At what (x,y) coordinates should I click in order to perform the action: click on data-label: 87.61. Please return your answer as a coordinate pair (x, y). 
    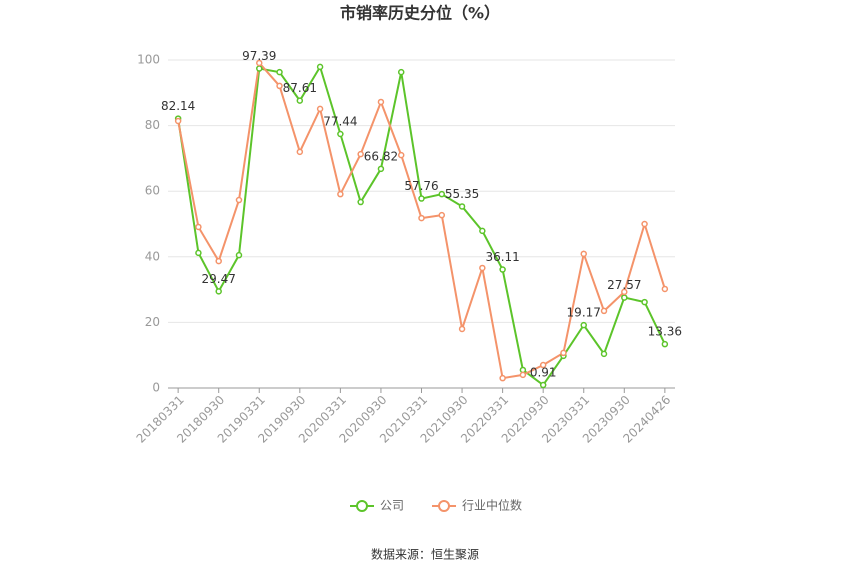
    Looking at the image, I should click on (300, 88).